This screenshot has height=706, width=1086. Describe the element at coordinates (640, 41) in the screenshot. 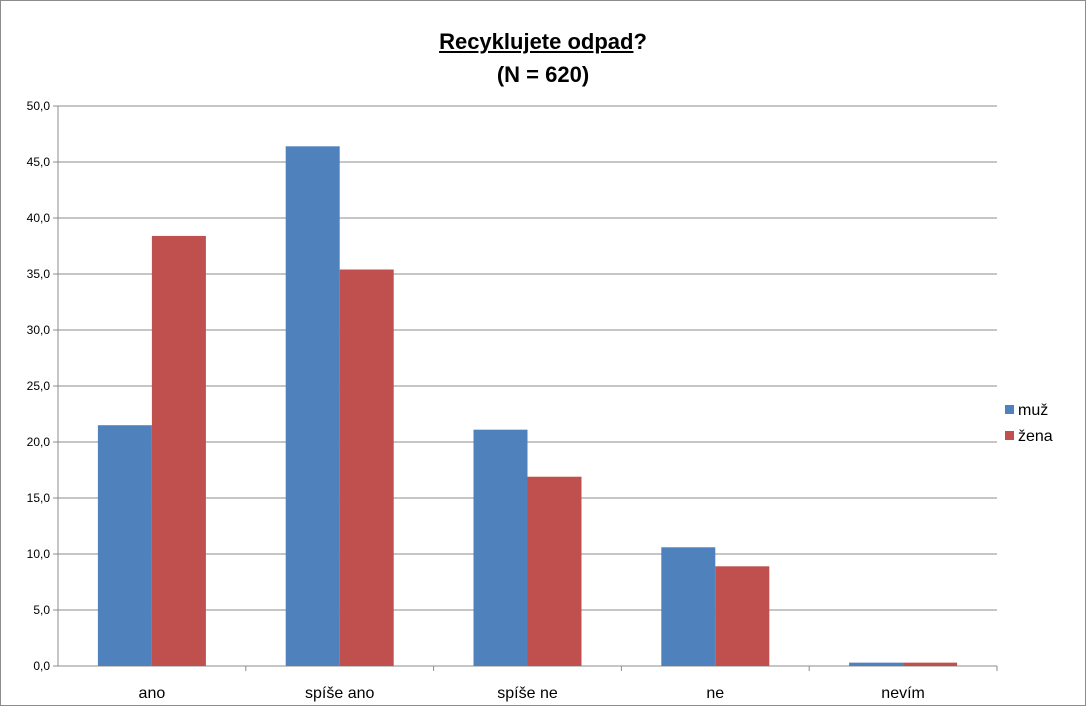

I see `chart-title-tail: ?` at that location.